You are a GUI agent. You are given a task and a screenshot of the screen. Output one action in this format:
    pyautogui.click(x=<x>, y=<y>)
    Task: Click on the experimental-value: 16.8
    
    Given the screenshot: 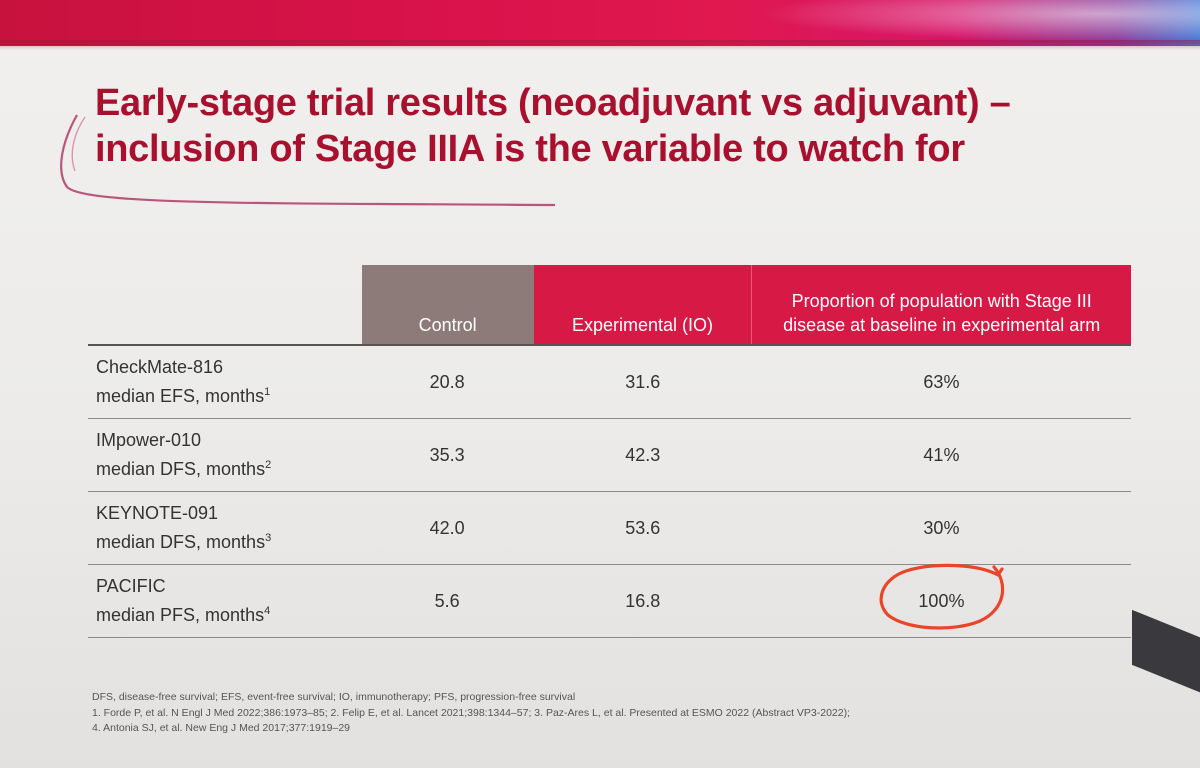 What is the action you would take?
    pyautogui.click(x=642, y=601)
    